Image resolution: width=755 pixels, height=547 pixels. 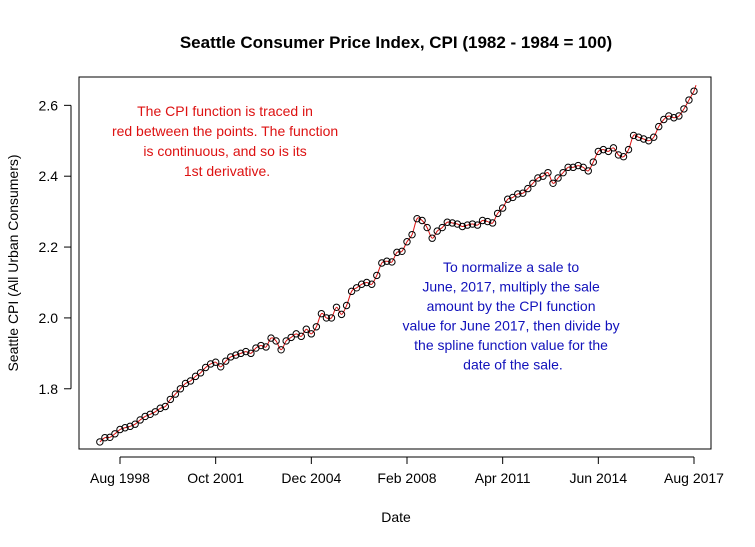 I want to click on y-axis: 1.8 2.0 2.2 2.4 2.6, so click(x=55, y=247).